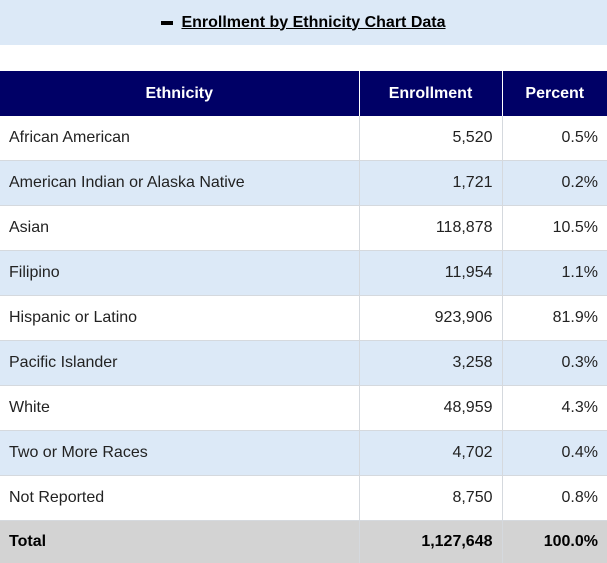  What do you see at coordinates (430, 183) in the screenshot?
I see `enrollment-cell: 1,721` at bounding box center [430, 183].